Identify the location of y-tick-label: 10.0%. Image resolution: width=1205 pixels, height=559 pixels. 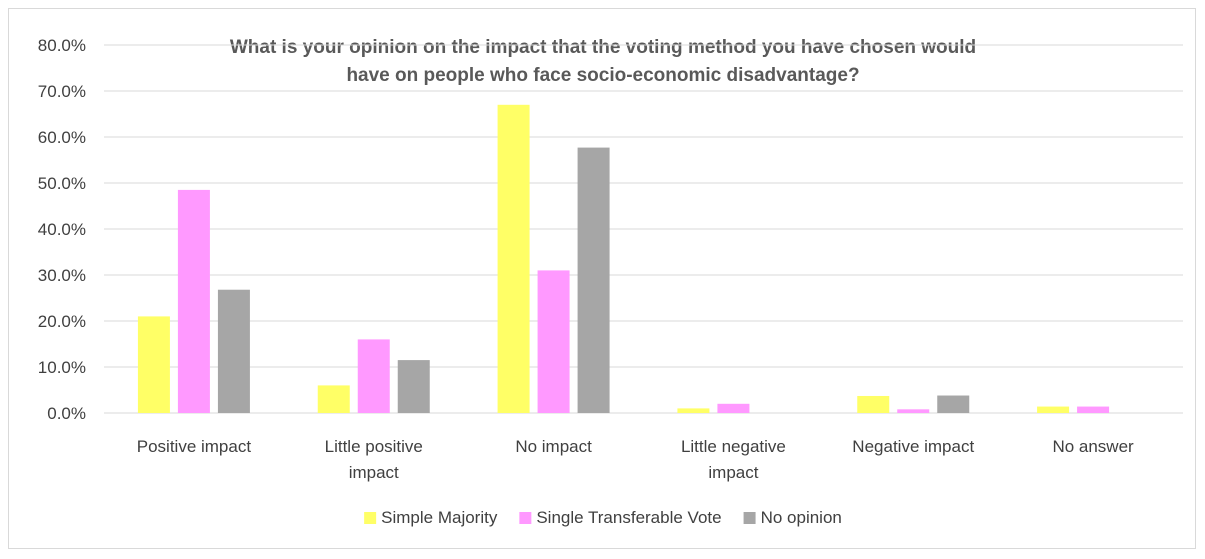
(62, 367).